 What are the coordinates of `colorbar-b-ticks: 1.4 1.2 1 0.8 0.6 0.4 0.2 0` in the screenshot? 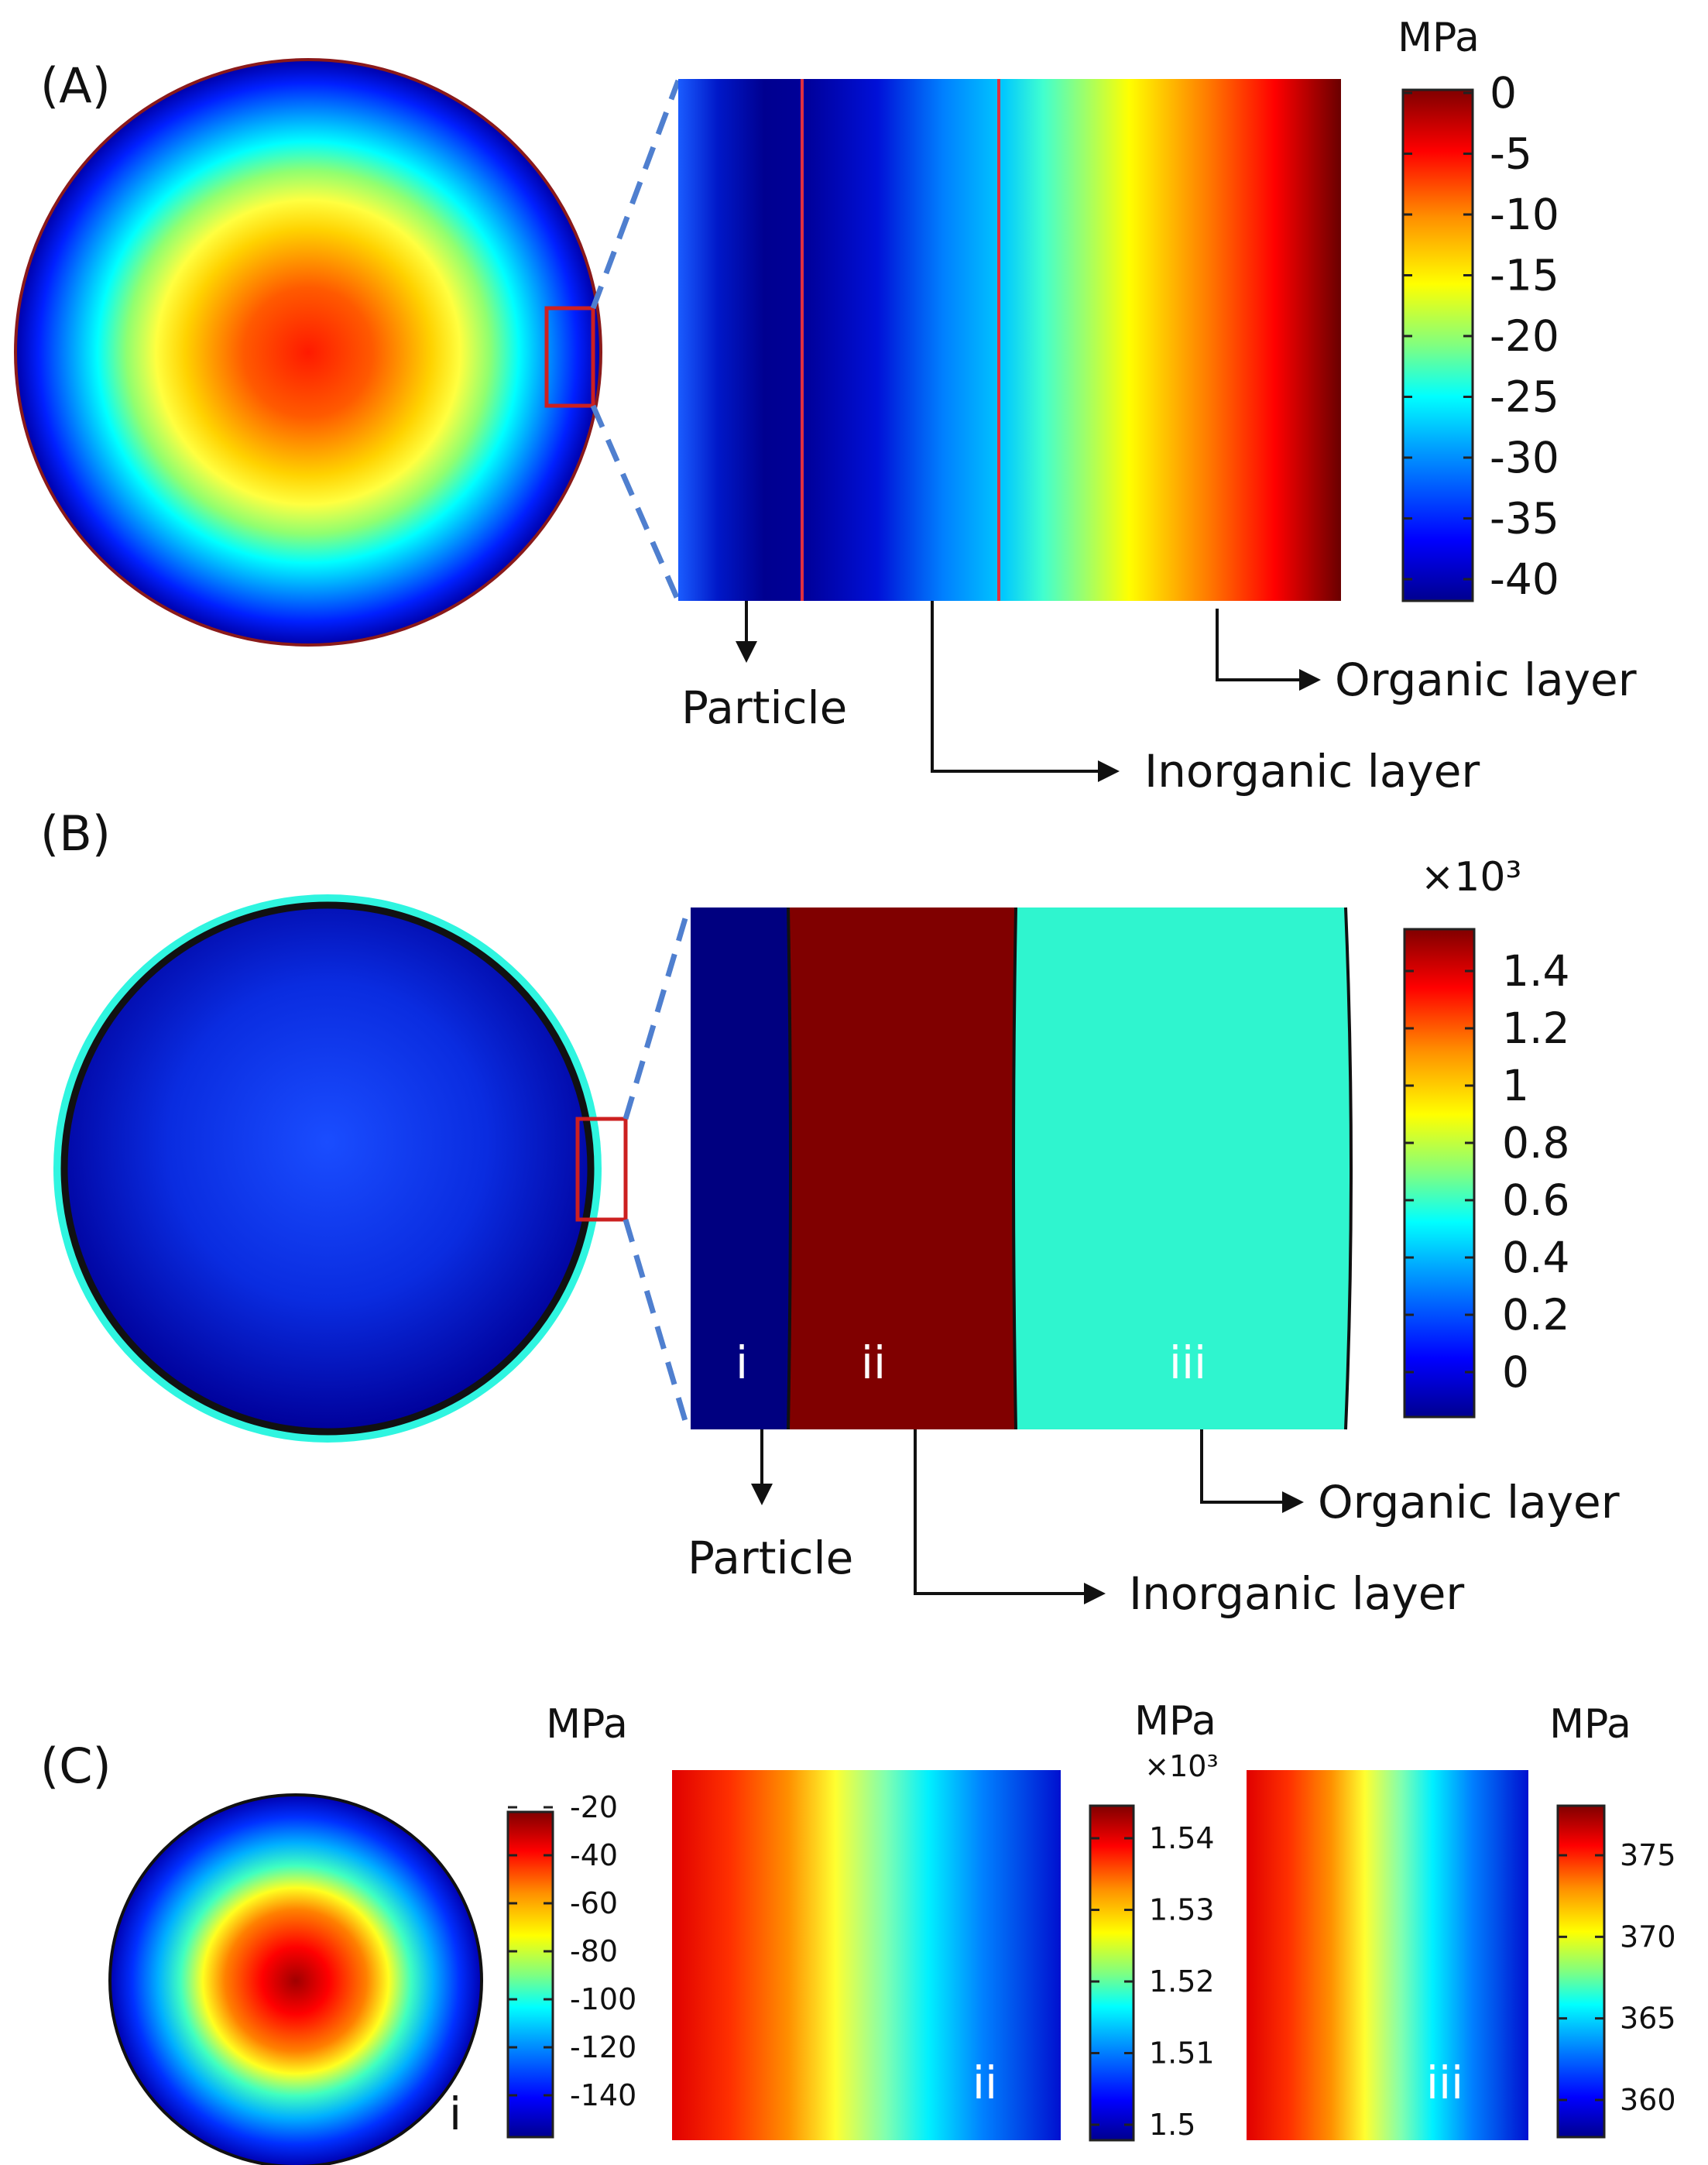 It's located at (1486, 1171).